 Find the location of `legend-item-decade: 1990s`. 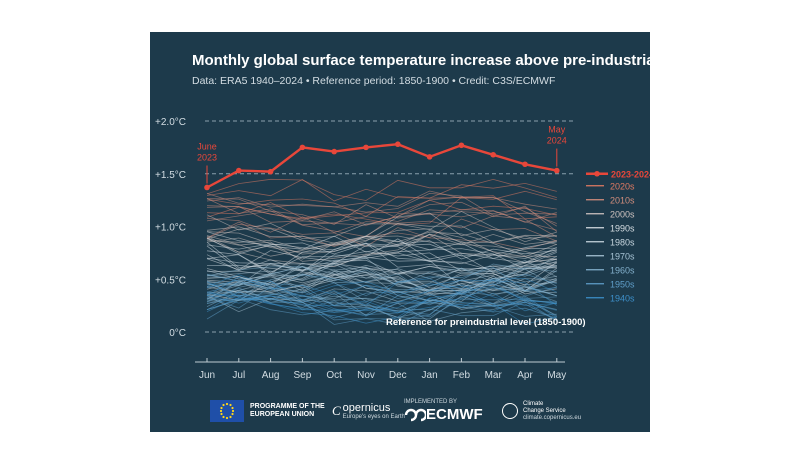

legend-item-decade: 1990s is located at coordinates (610, 228).